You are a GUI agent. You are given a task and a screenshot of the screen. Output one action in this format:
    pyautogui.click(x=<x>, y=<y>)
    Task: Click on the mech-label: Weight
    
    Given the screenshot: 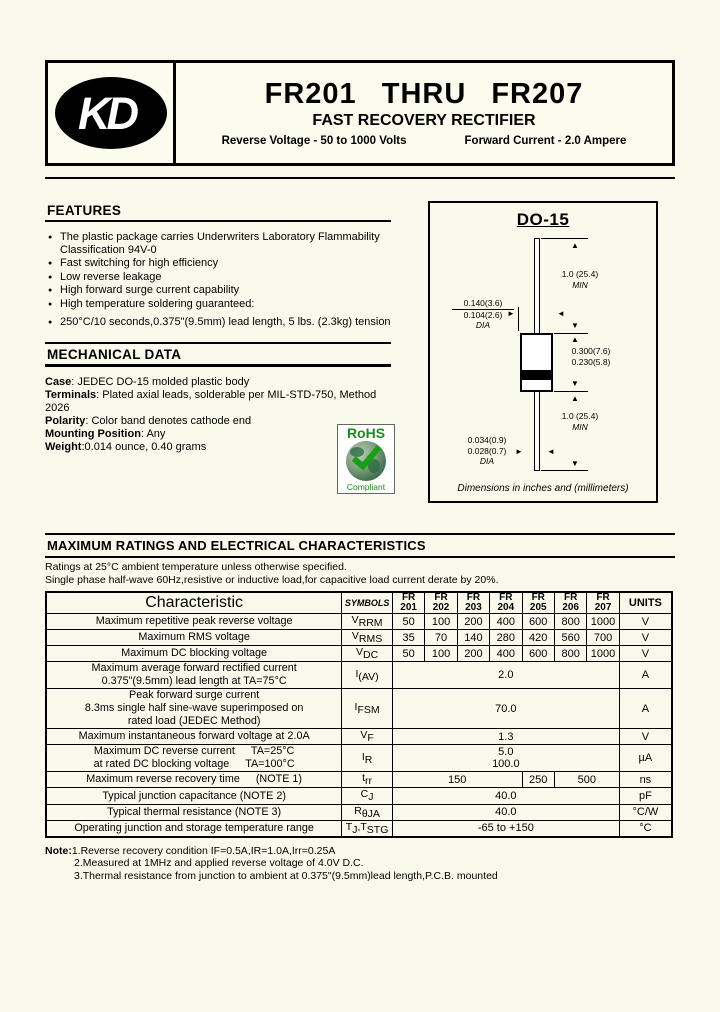 What is the action you would take?
    pyautogui.click(x=63, y=446)
    